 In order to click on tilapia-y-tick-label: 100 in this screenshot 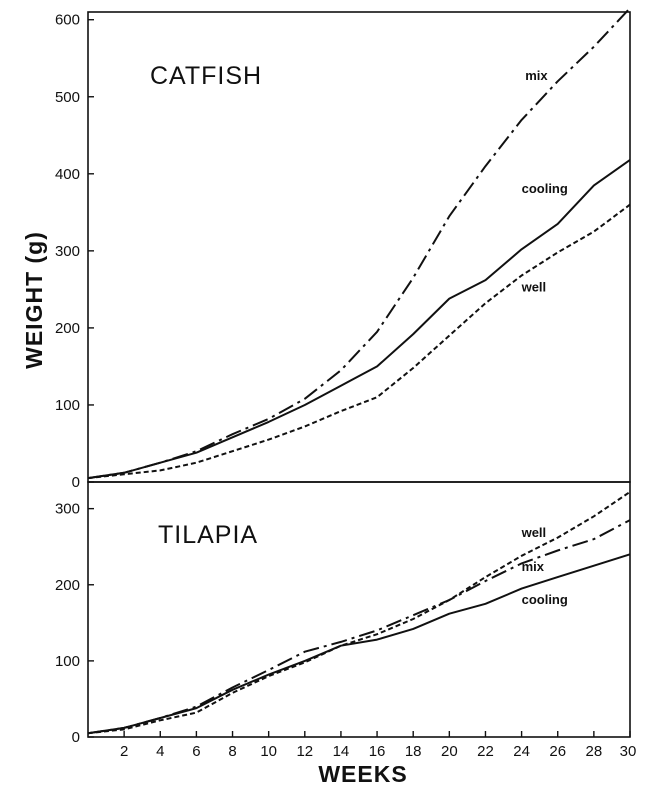, I will do `click(67, 661)`.